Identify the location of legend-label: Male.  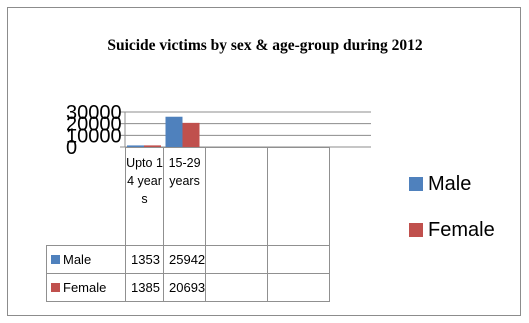
(450, 184).